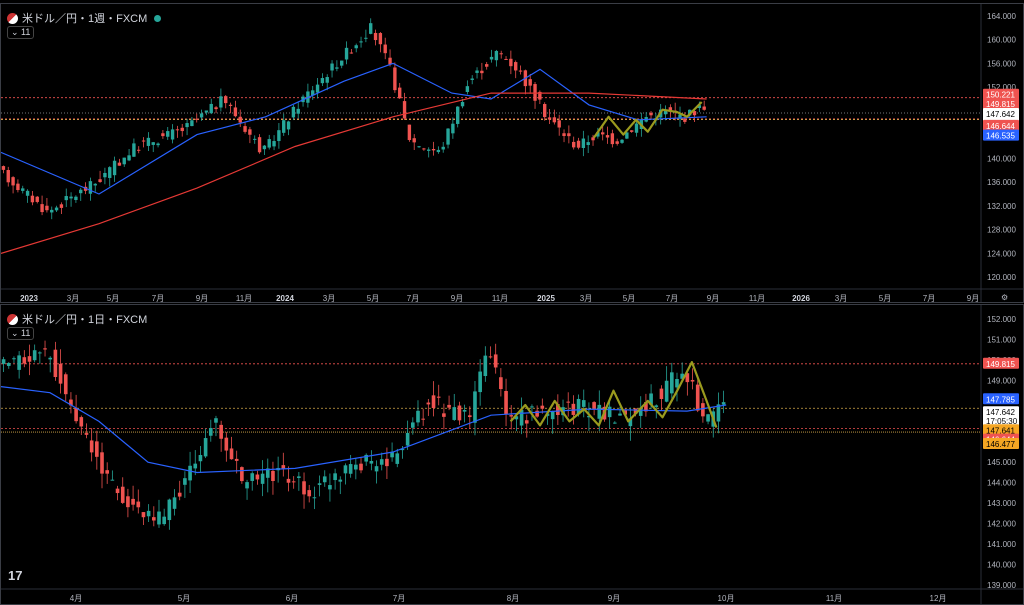 This screenshot has height=605, width=1024. Describe the element at coordinates (158, 18) in the screenshot. I see `market-status-icon` at that location.